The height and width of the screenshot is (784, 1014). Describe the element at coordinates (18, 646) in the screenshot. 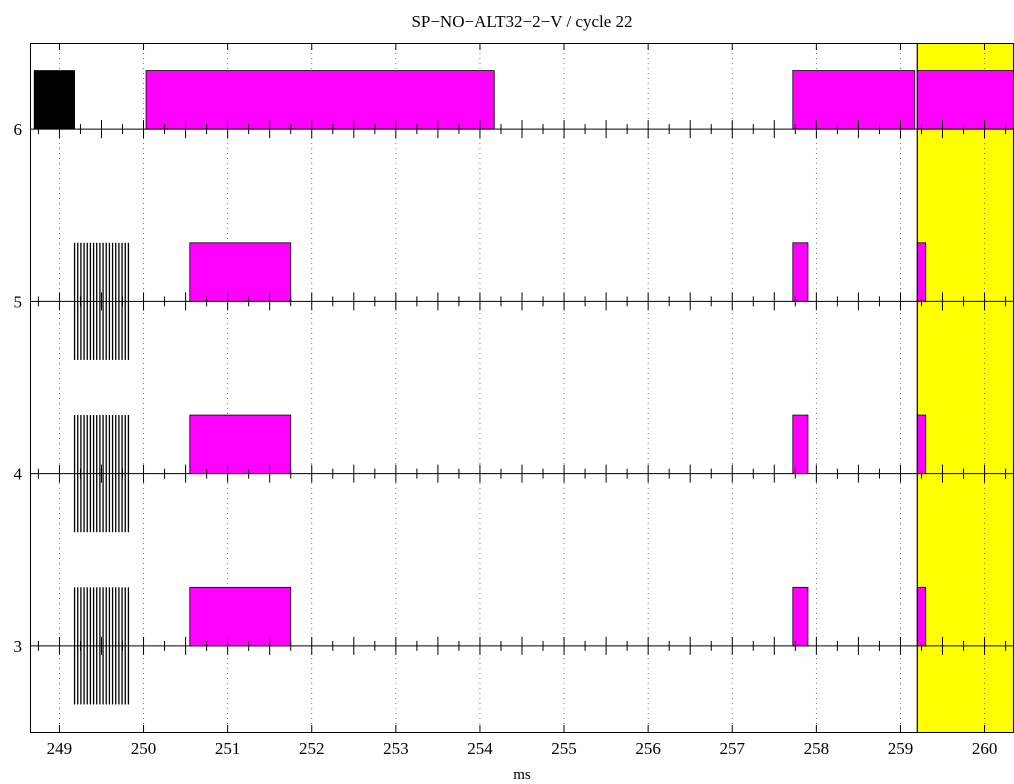

I see `y-tick-label: 3` at that location.